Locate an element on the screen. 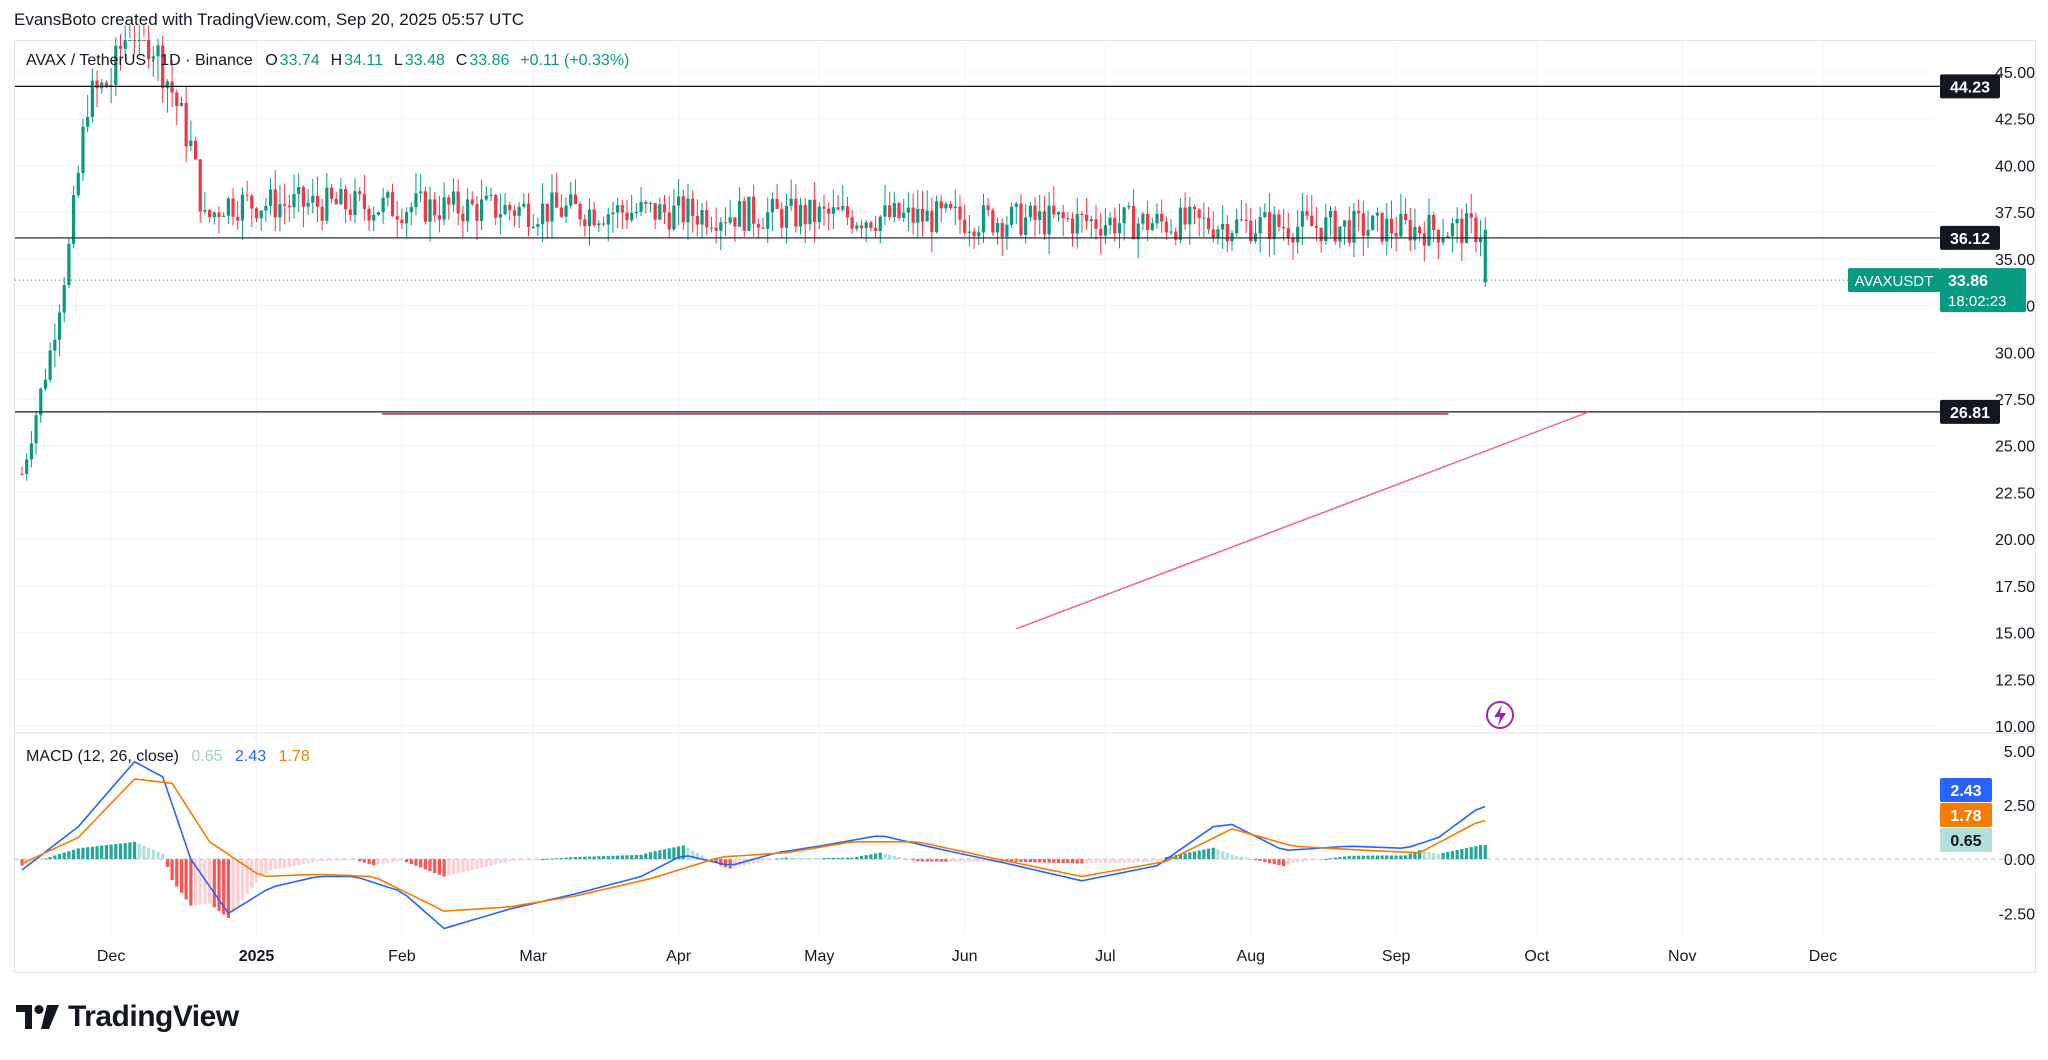 Image resolution: width=2048 pixels, height=1060 pixels. symbol-title: AVAX / TetherUS · 1D · Binance is located at coordinates (139, 60).